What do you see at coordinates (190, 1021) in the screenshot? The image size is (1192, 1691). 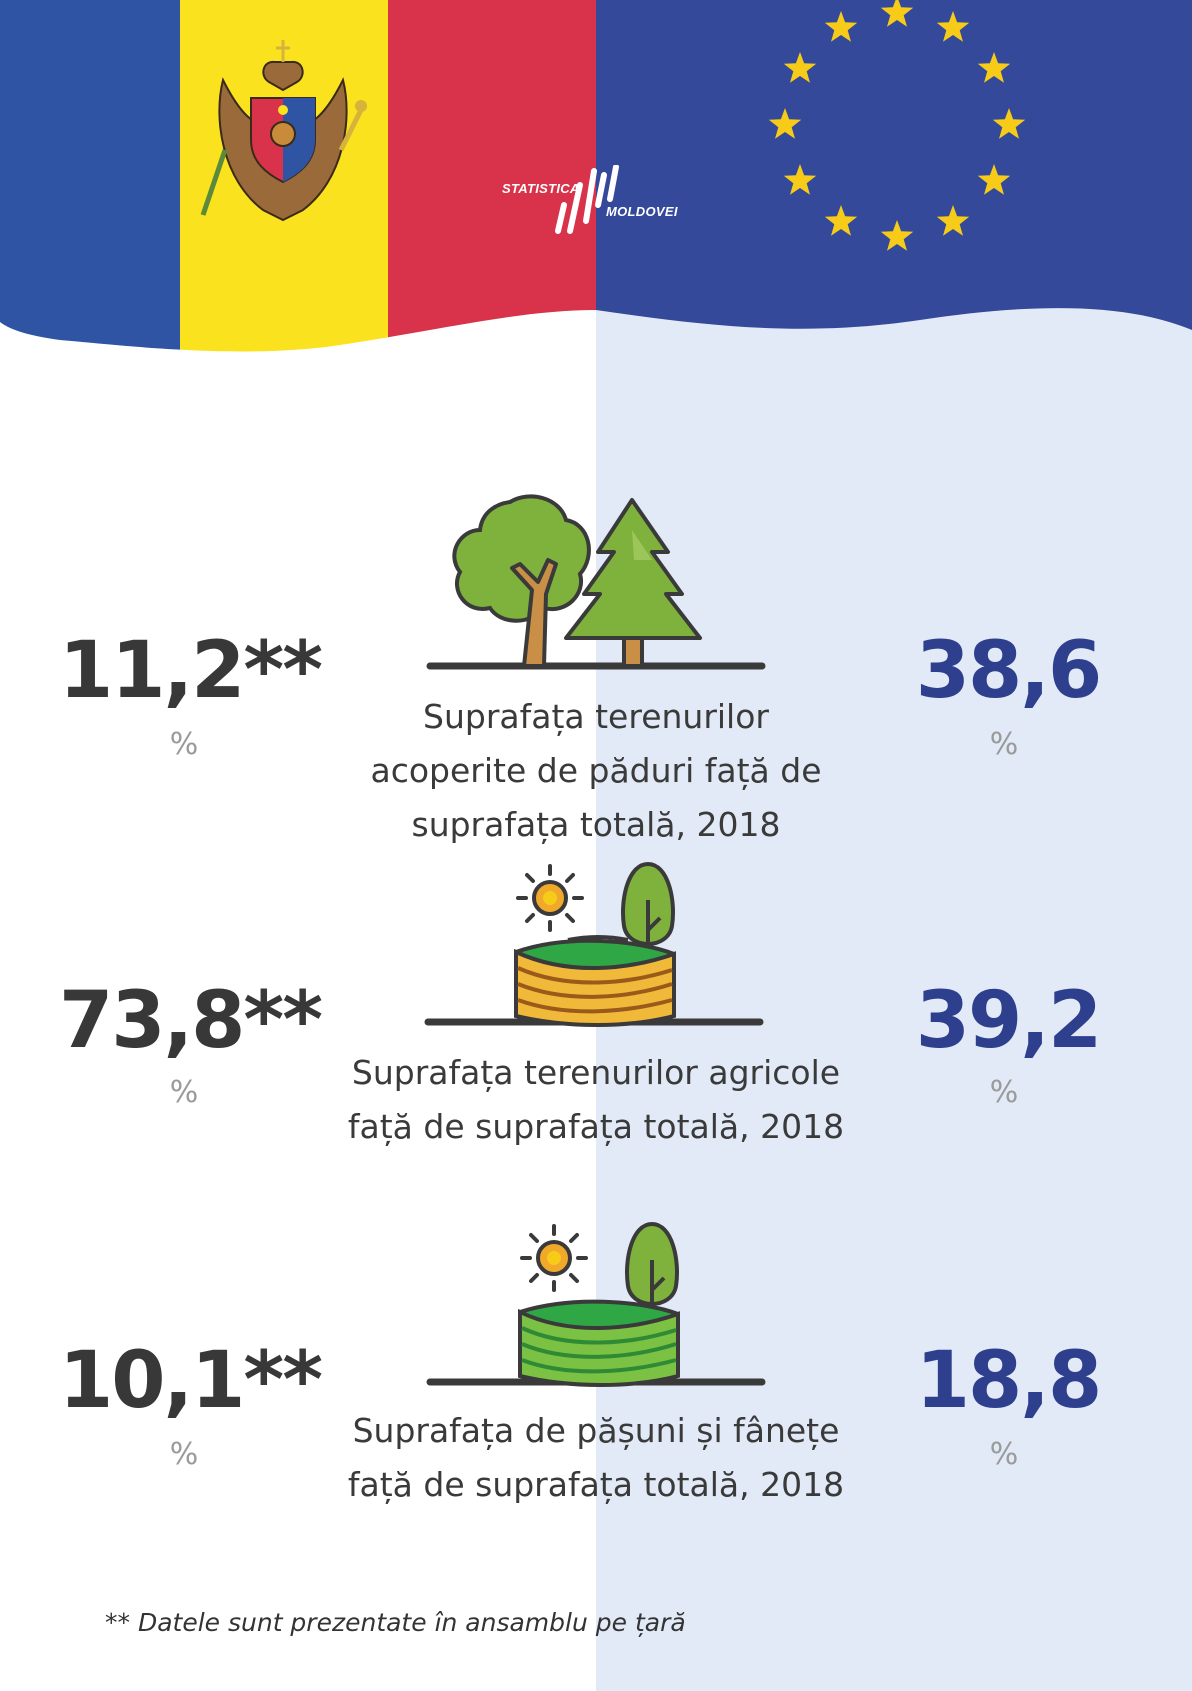 I see `moldova-agricultural-value: 73,8**` at bounding box center [190, 1021].